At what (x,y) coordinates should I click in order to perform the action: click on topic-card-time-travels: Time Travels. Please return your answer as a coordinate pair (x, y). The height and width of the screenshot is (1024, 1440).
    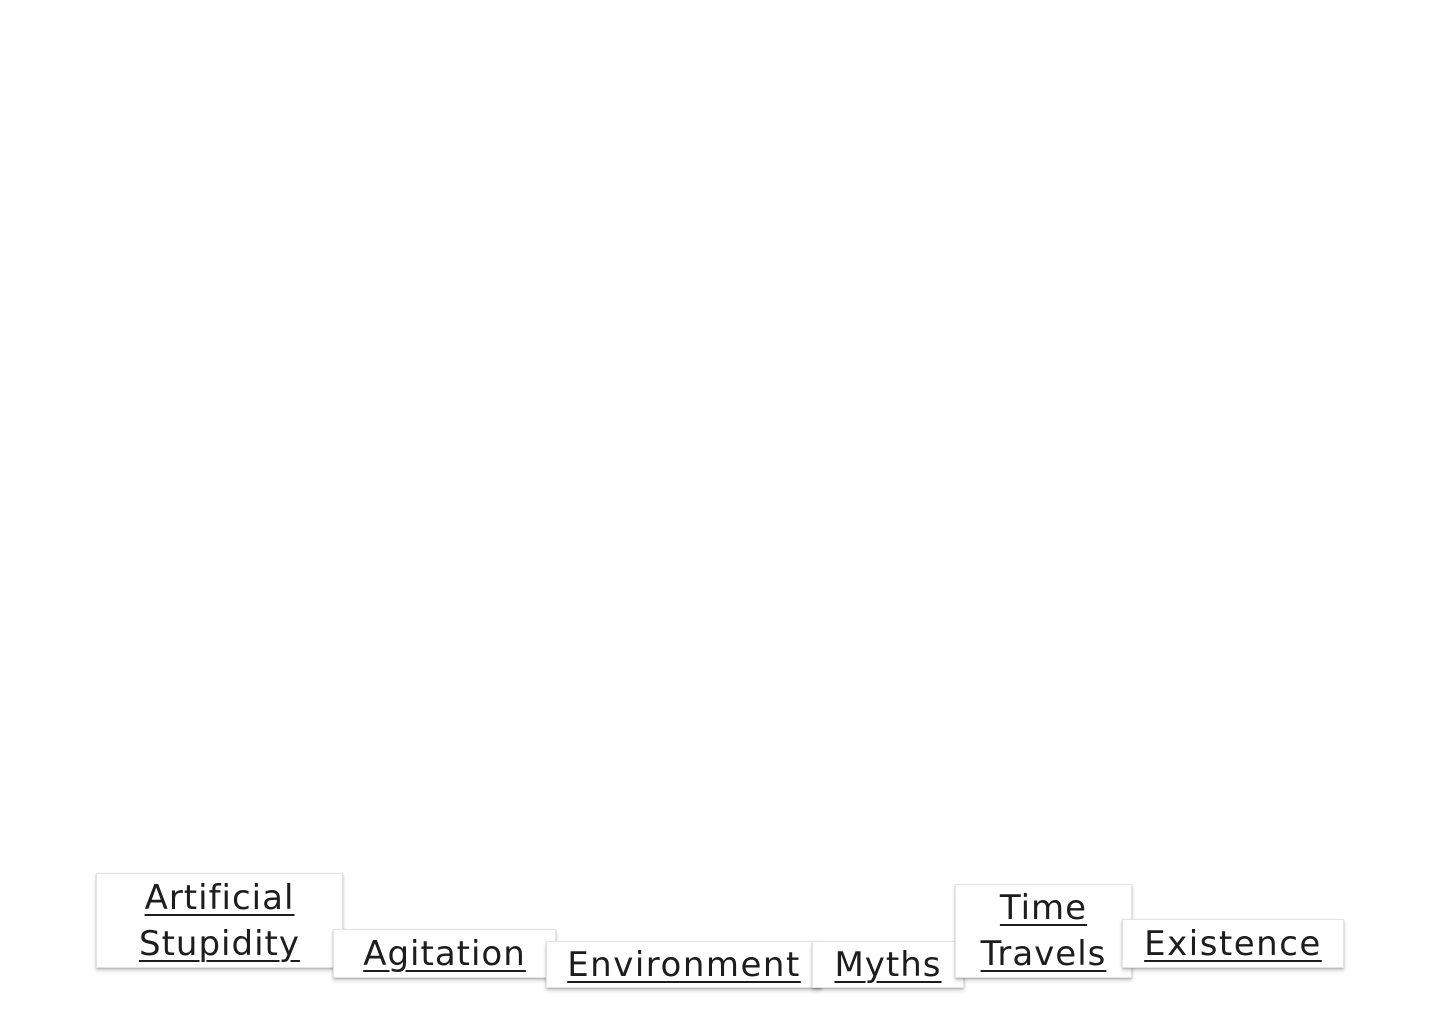
    Looking at the image, I should click on (1043, 931).